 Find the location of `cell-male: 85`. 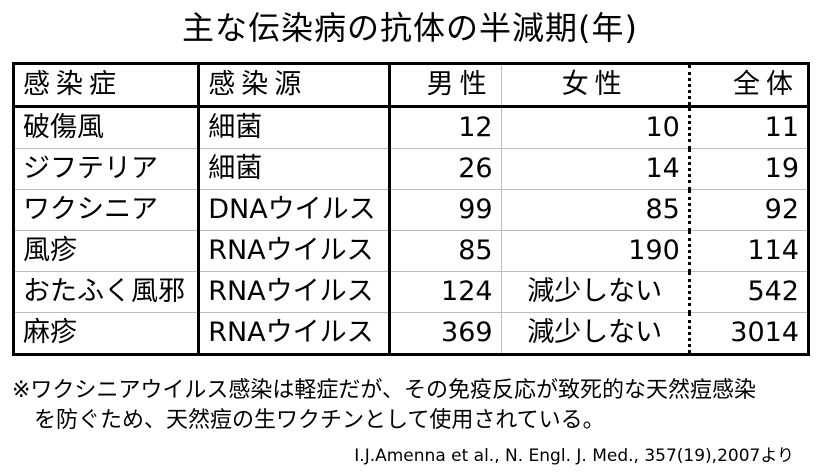

cell-male: 85 is located at coordinates (445, 251).